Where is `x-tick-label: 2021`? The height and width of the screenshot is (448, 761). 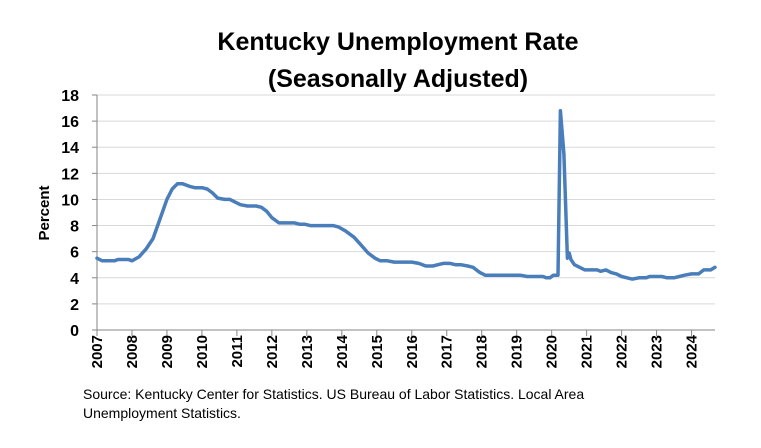 x-tick-label: 2021 is located at coordinates (587, 351).